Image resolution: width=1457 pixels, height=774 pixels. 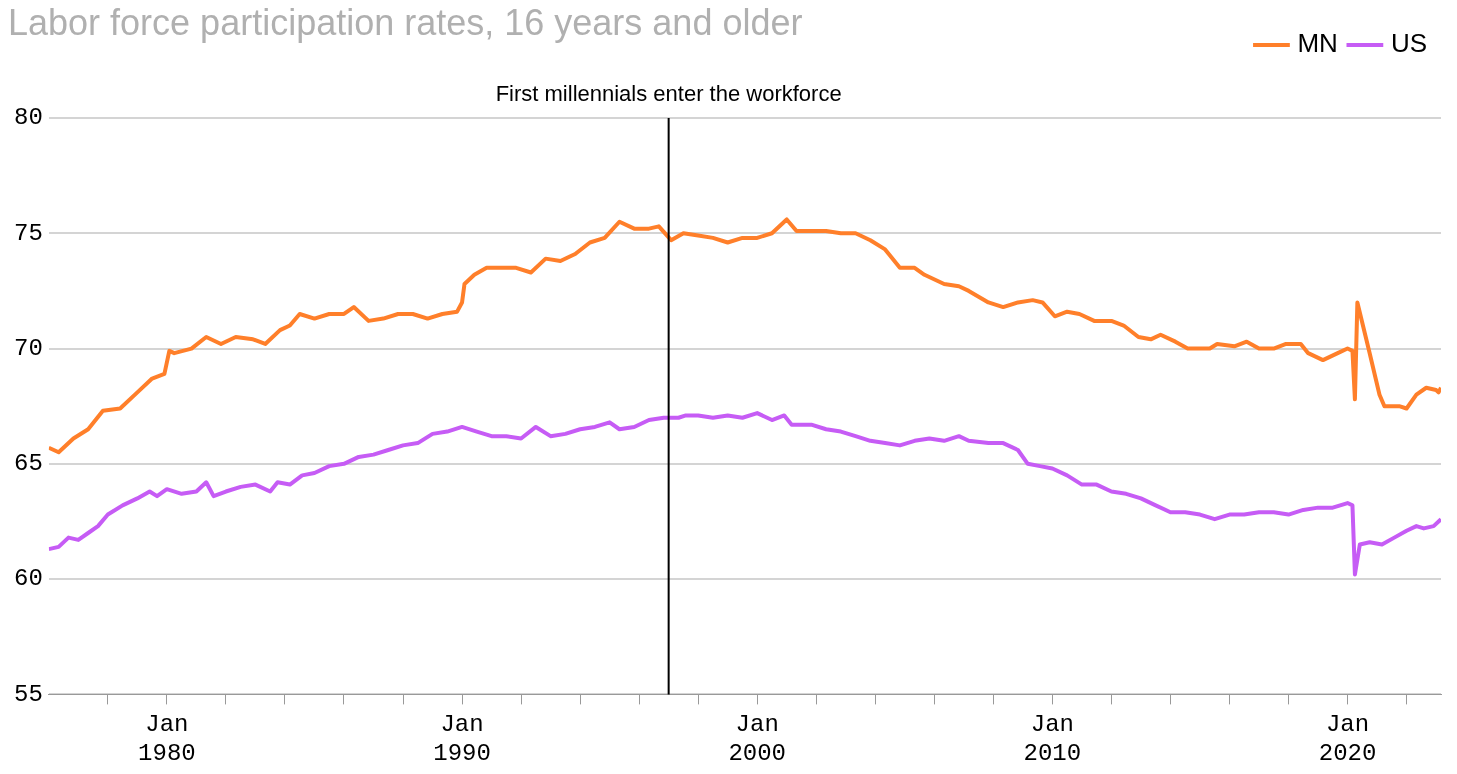 What do you see at coordinates (462, 739) in the screenshot?
I see `x-tick-label: Jan 1990` at bounding box center [462, 739].